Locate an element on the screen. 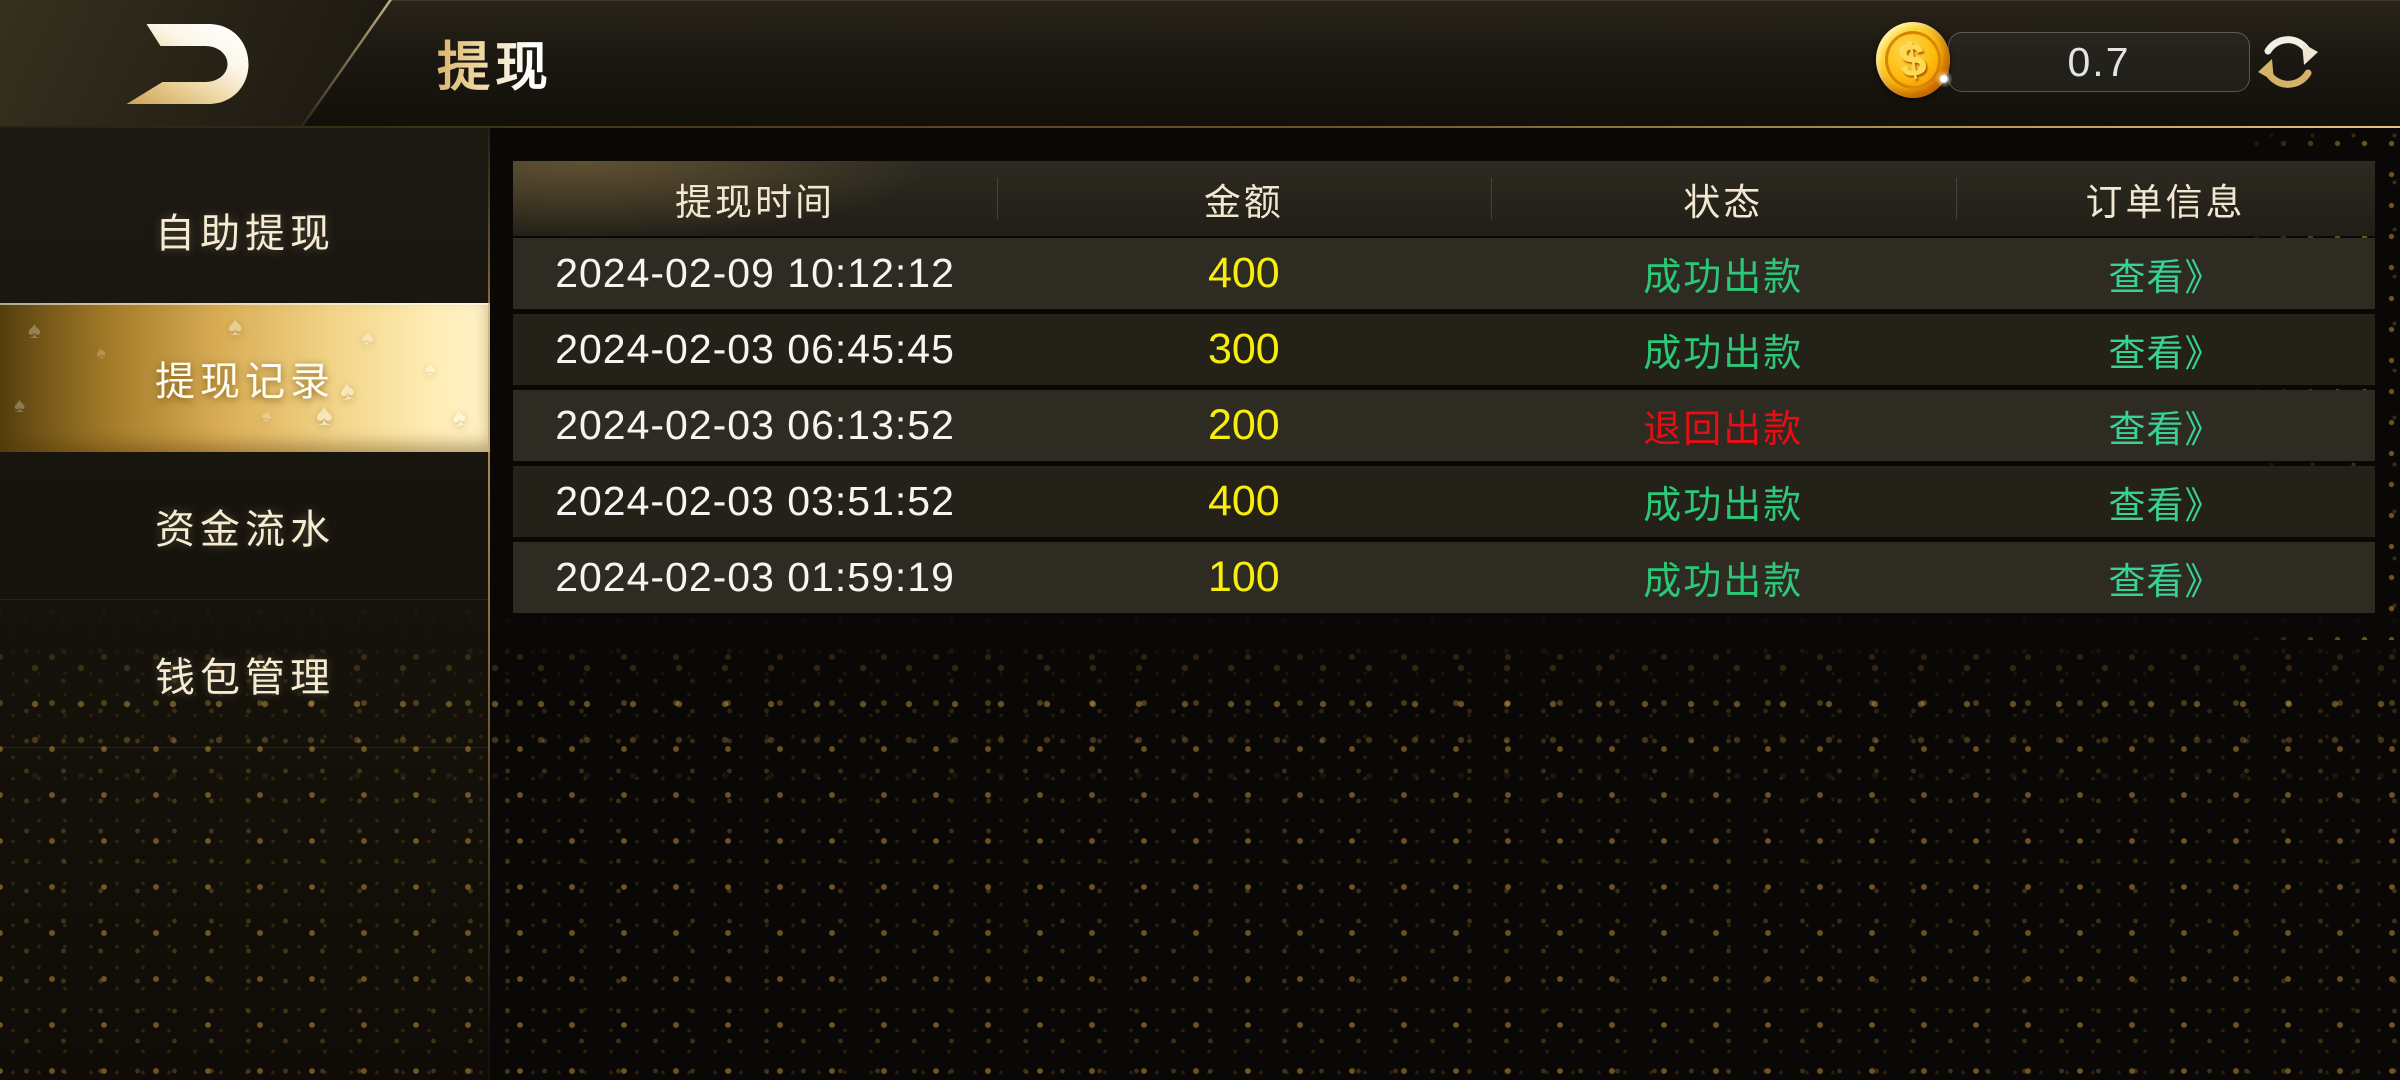 The height and width of the screenshot is (1080, 2400). withdraw-time: 2024-02-09 10:12:12 is located at coordinates (755, 273).